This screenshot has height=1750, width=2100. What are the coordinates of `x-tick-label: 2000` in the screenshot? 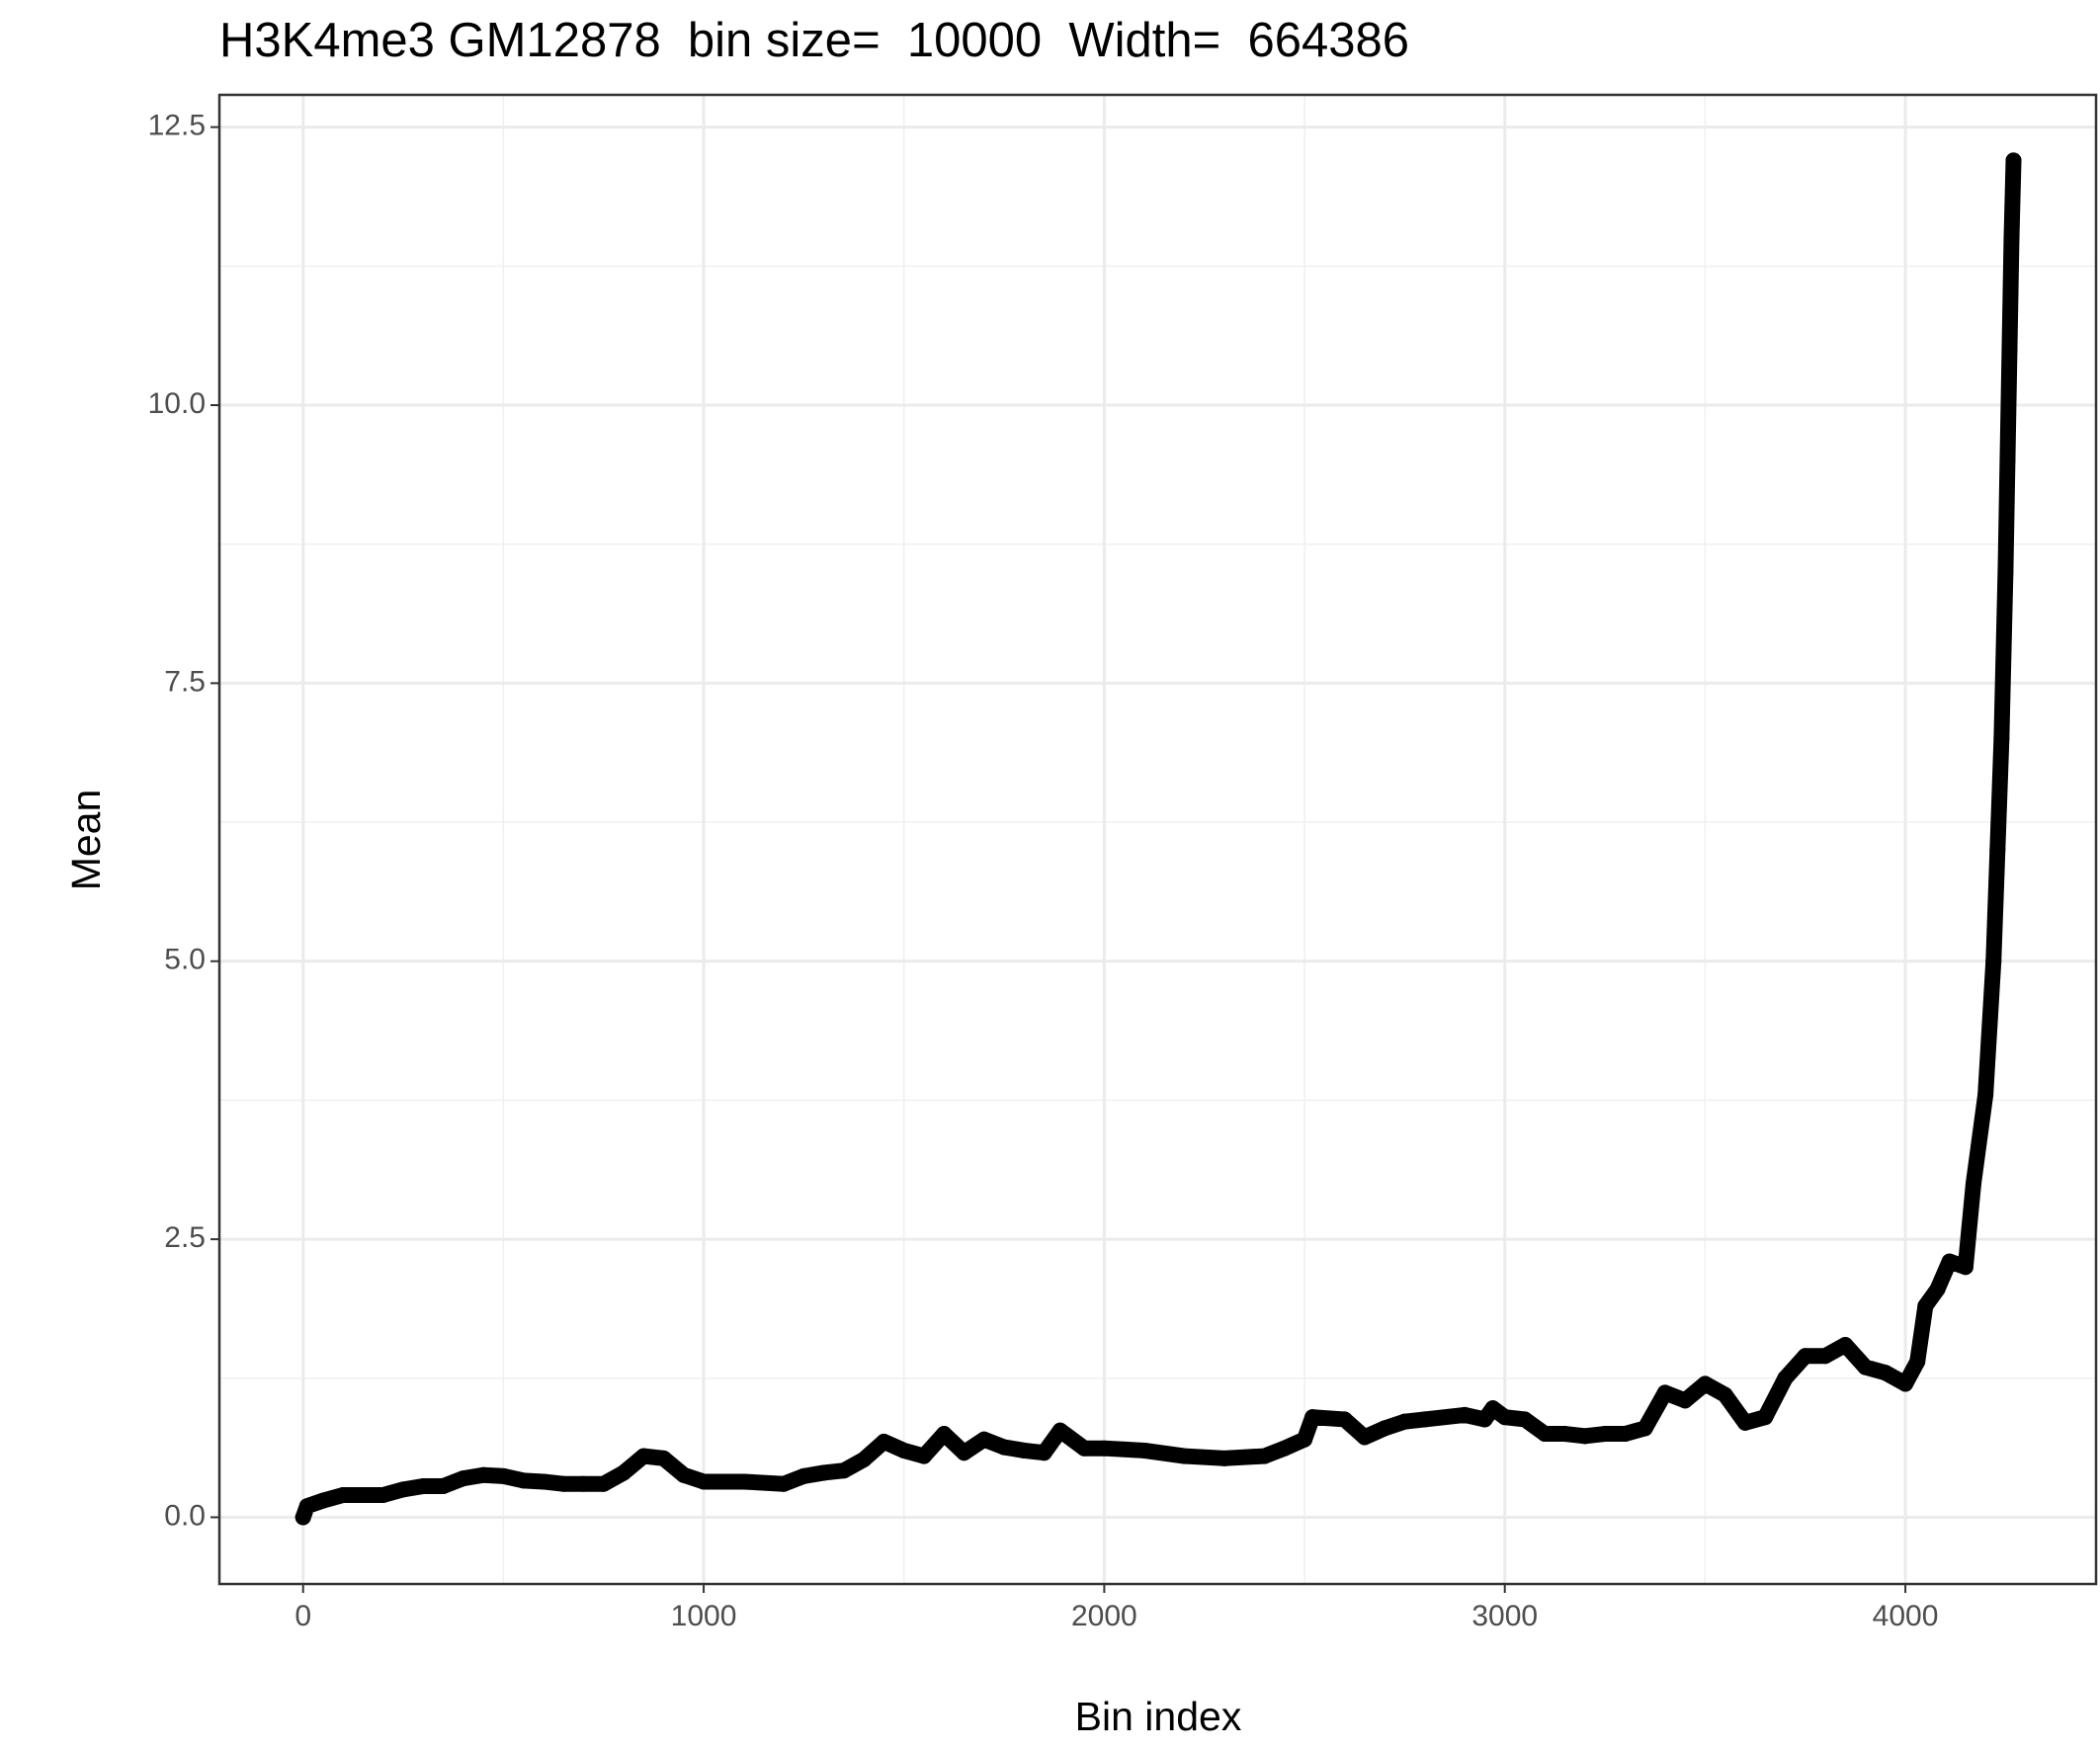 It's located at (1104, 1616).